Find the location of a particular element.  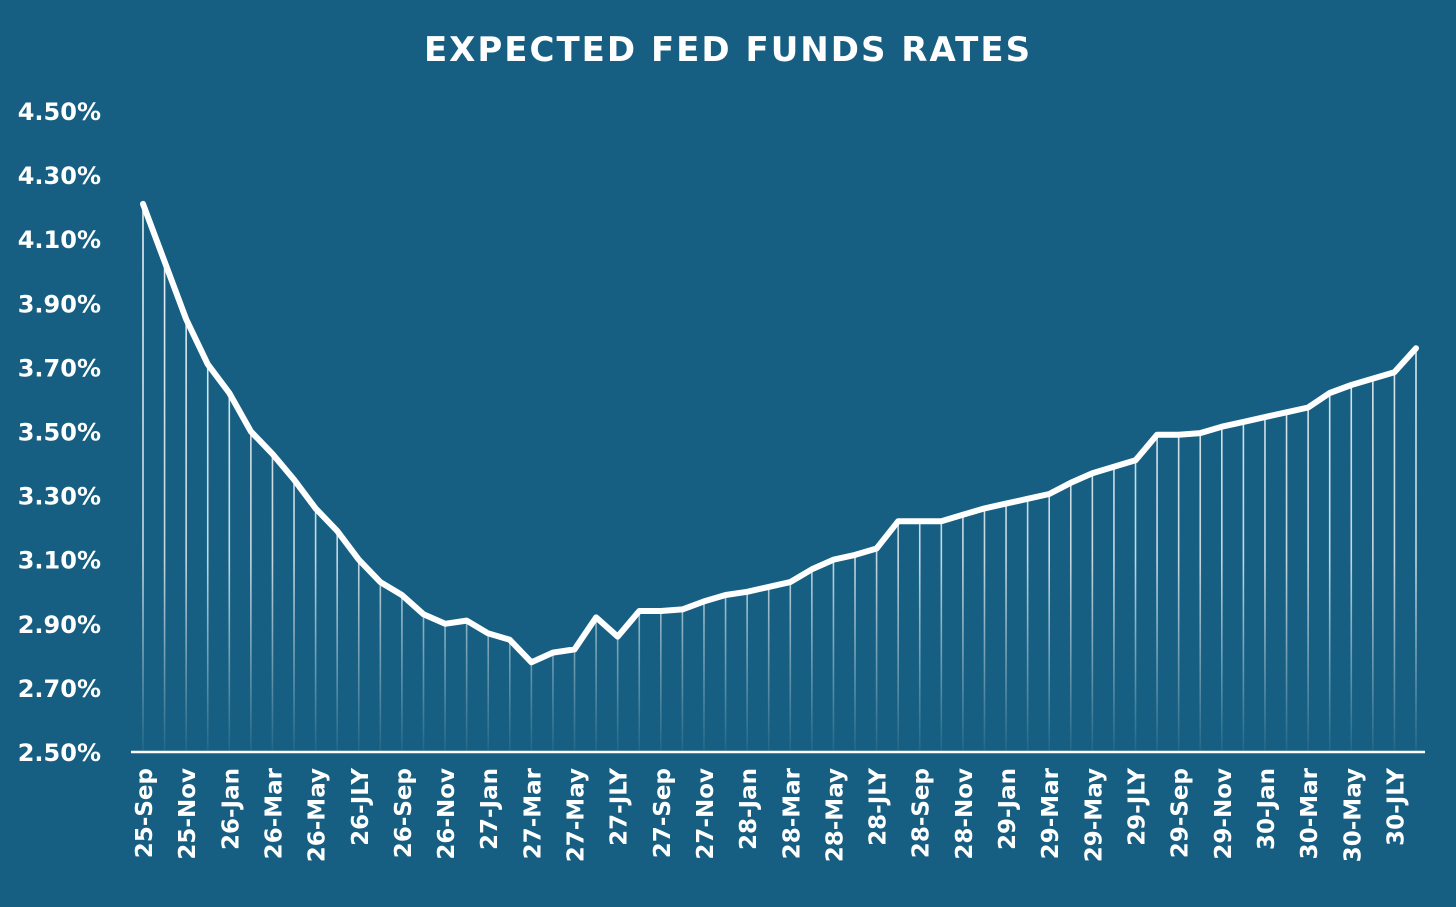

x-tick-label: 27-Mar is located at coordinates (533, 813).